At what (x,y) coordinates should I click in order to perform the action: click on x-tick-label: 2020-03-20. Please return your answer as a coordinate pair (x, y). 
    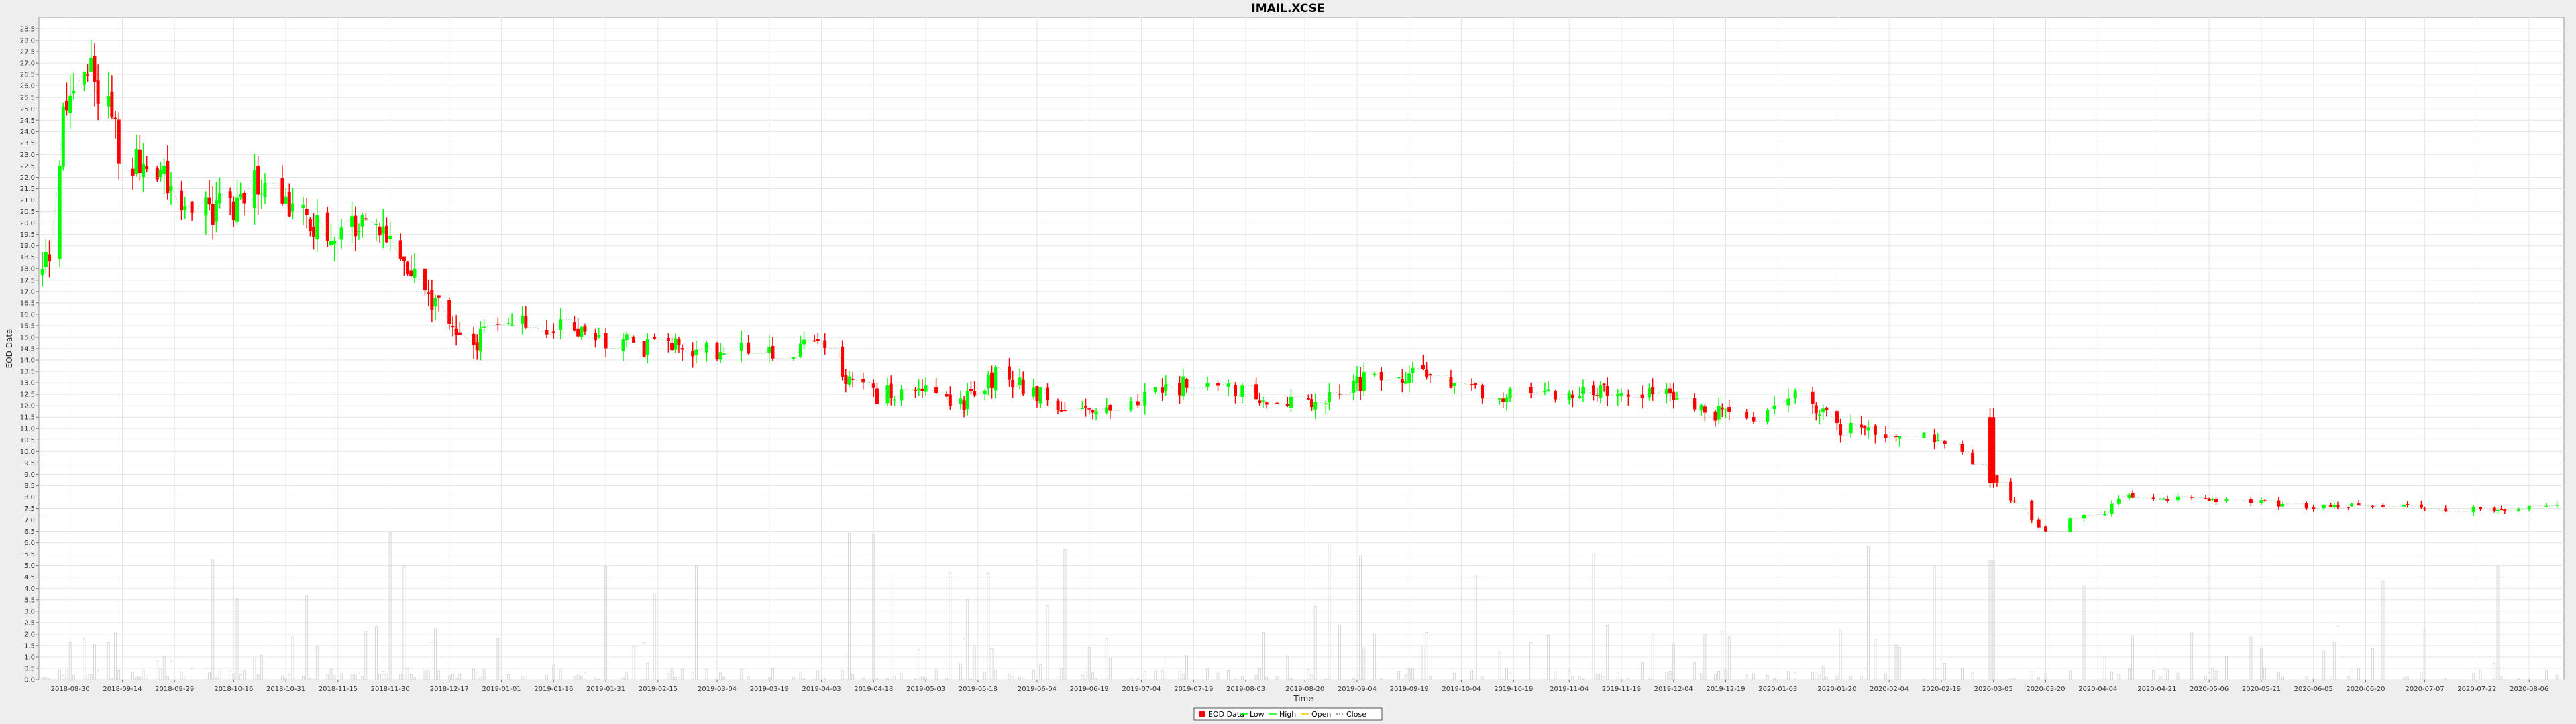
    Looking at the image, I should click on (2045, 689).